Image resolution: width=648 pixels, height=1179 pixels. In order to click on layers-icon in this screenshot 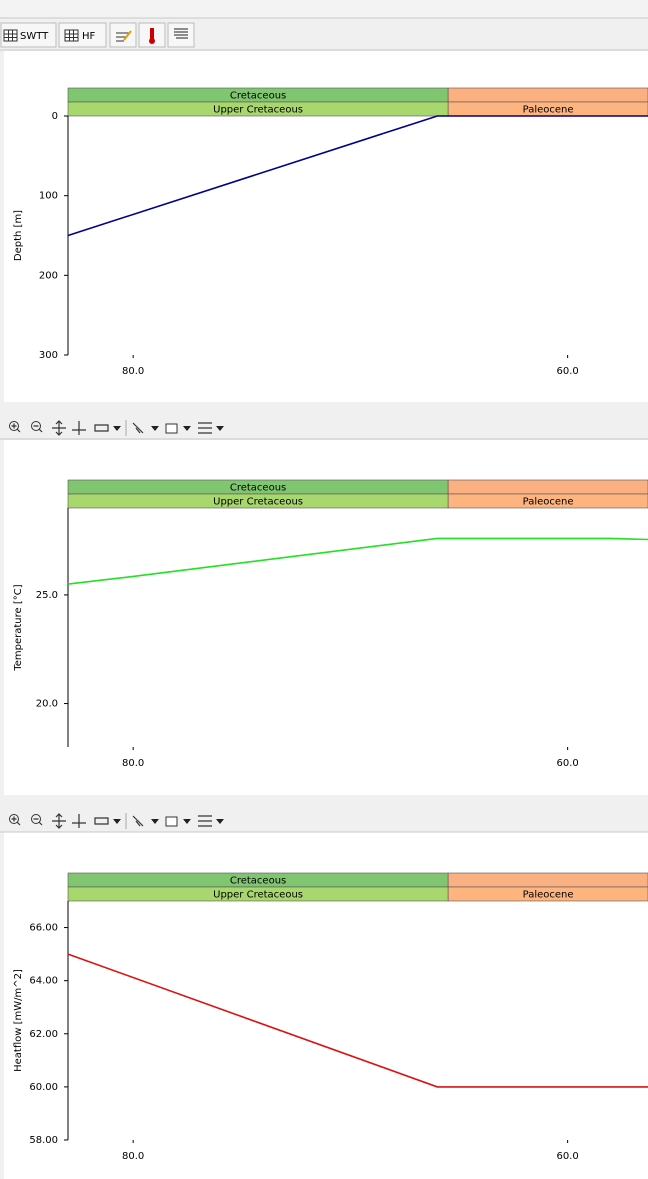, I will do `click(181, 33)`.